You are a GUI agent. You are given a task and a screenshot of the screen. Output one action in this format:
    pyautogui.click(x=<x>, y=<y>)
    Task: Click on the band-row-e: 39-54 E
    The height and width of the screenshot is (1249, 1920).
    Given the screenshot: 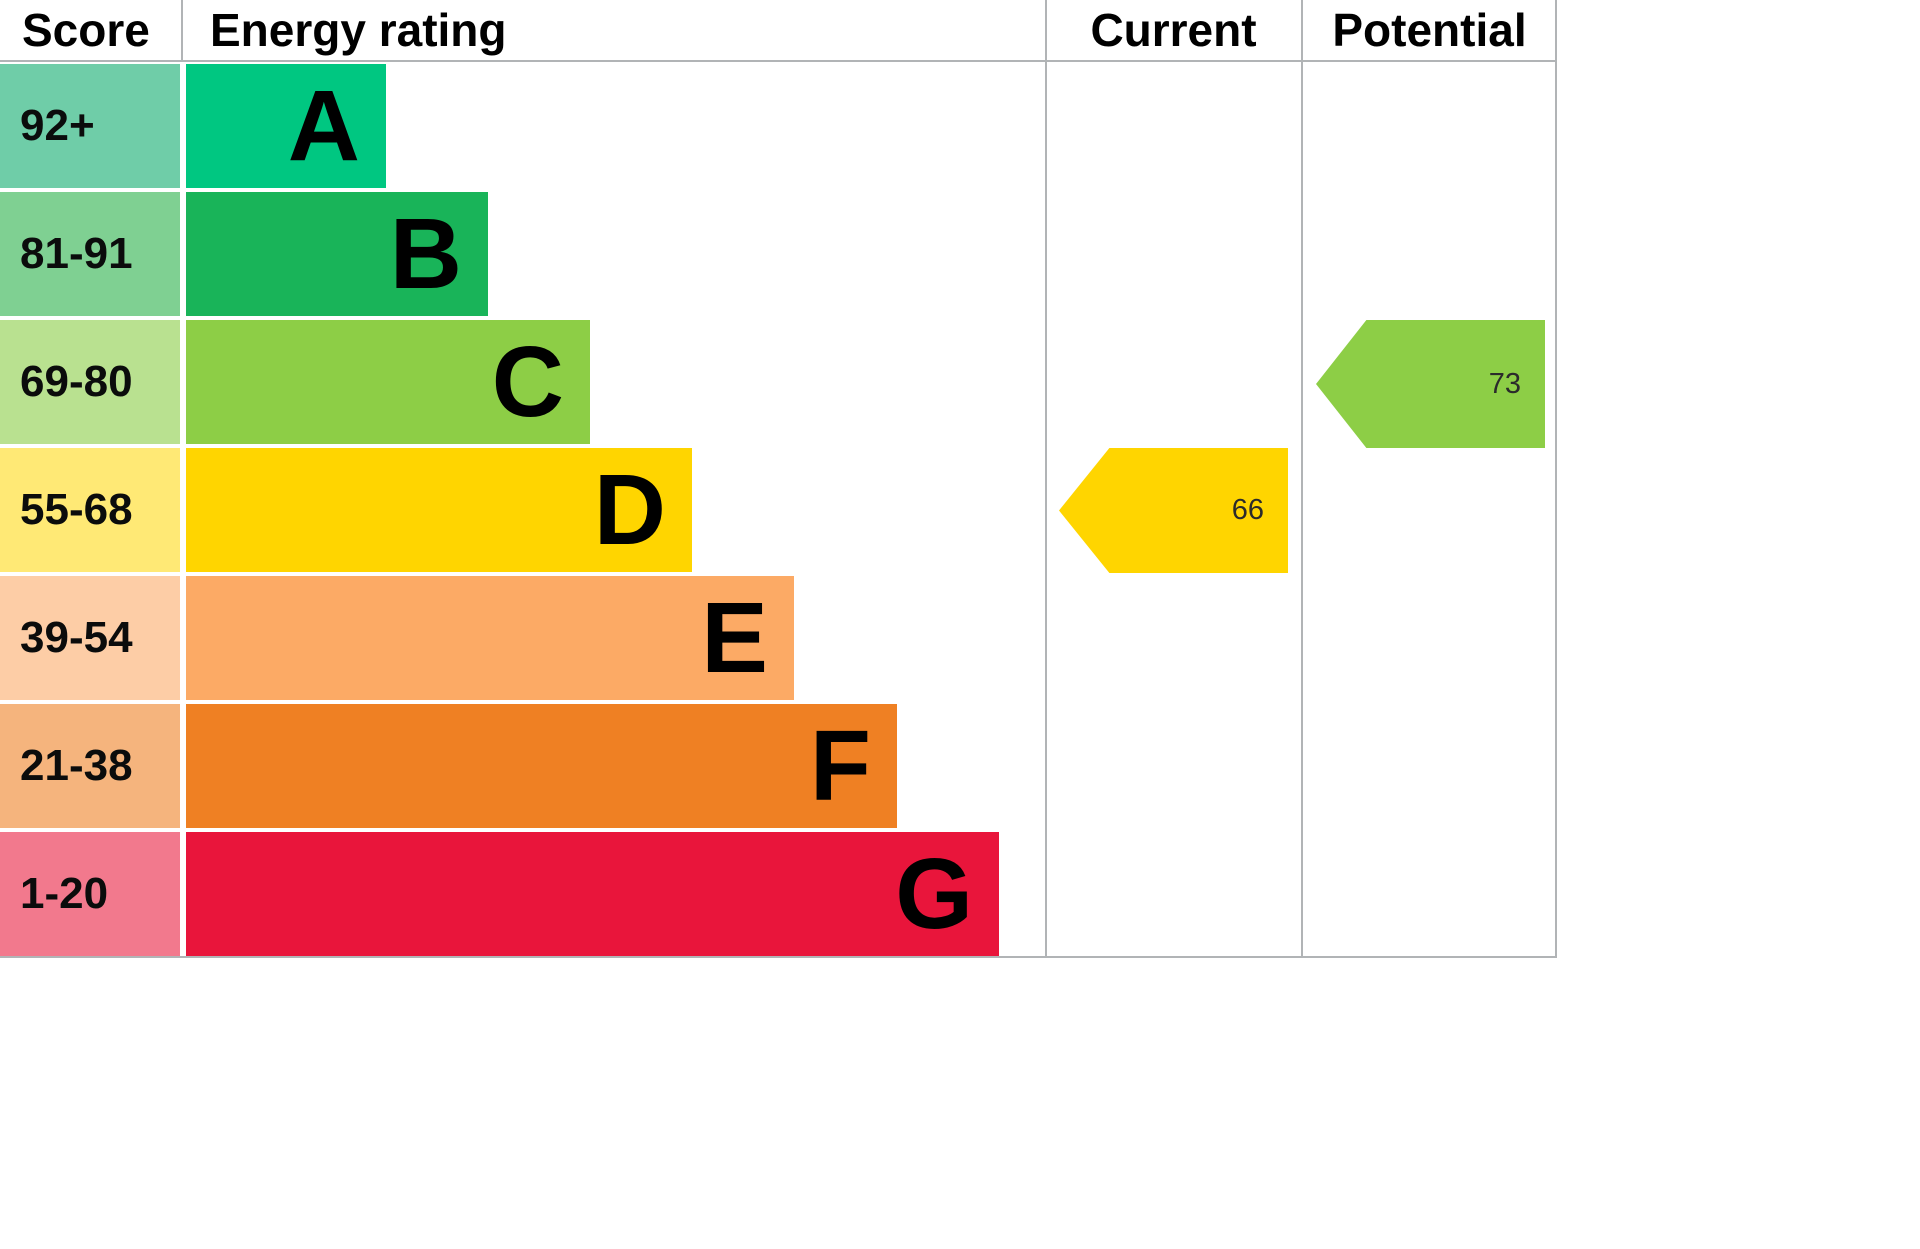 What is the action you would take?
    pyautogui.click(x=522, y=638)
    